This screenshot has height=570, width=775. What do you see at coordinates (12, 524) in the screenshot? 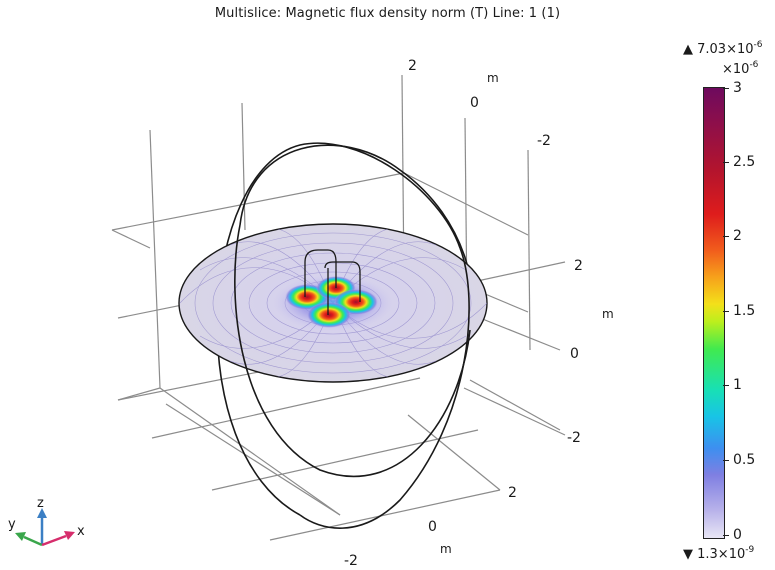
I see `triad-y-label: y` at bounding box center [12, 524].